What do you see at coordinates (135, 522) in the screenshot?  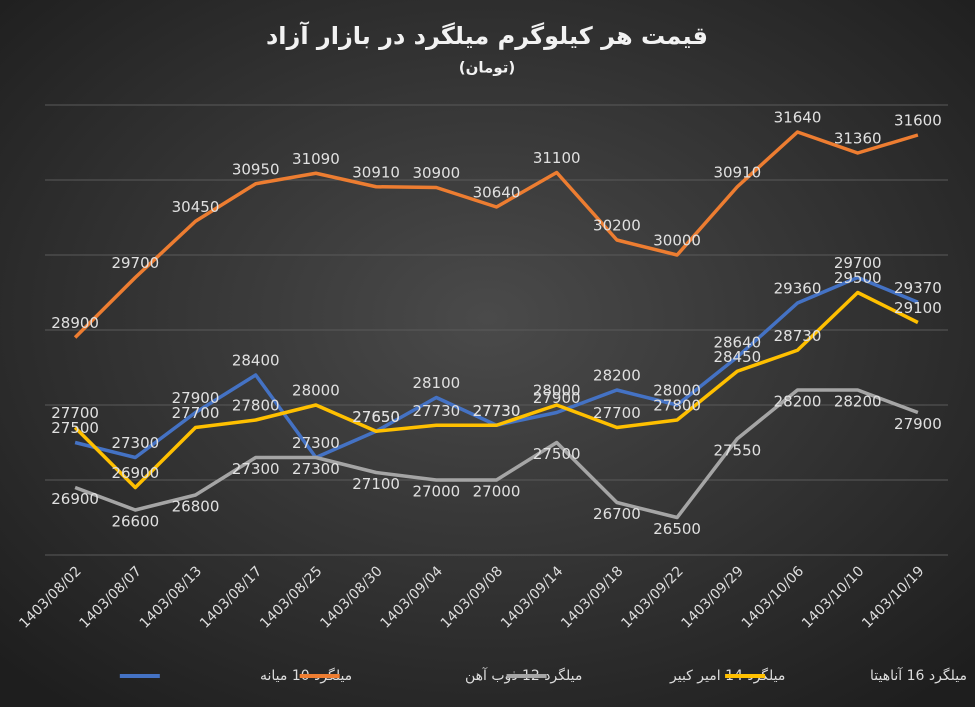 I see `data-label: 26600` at bounding box center [135, 522].